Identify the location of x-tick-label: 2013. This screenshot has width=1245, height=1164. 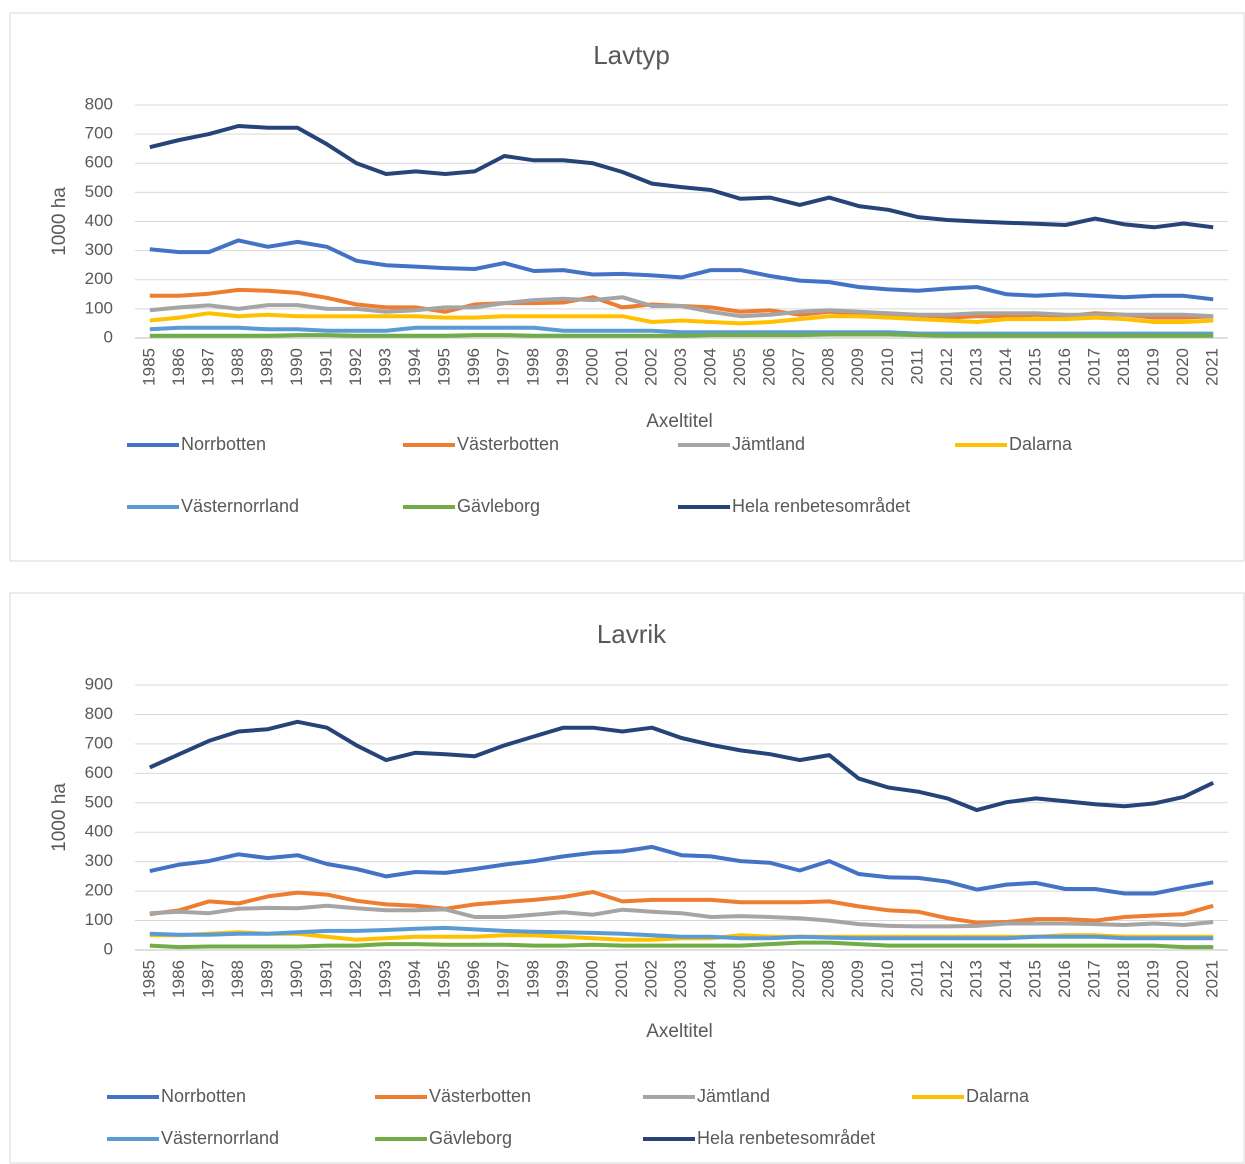
(975, 367).